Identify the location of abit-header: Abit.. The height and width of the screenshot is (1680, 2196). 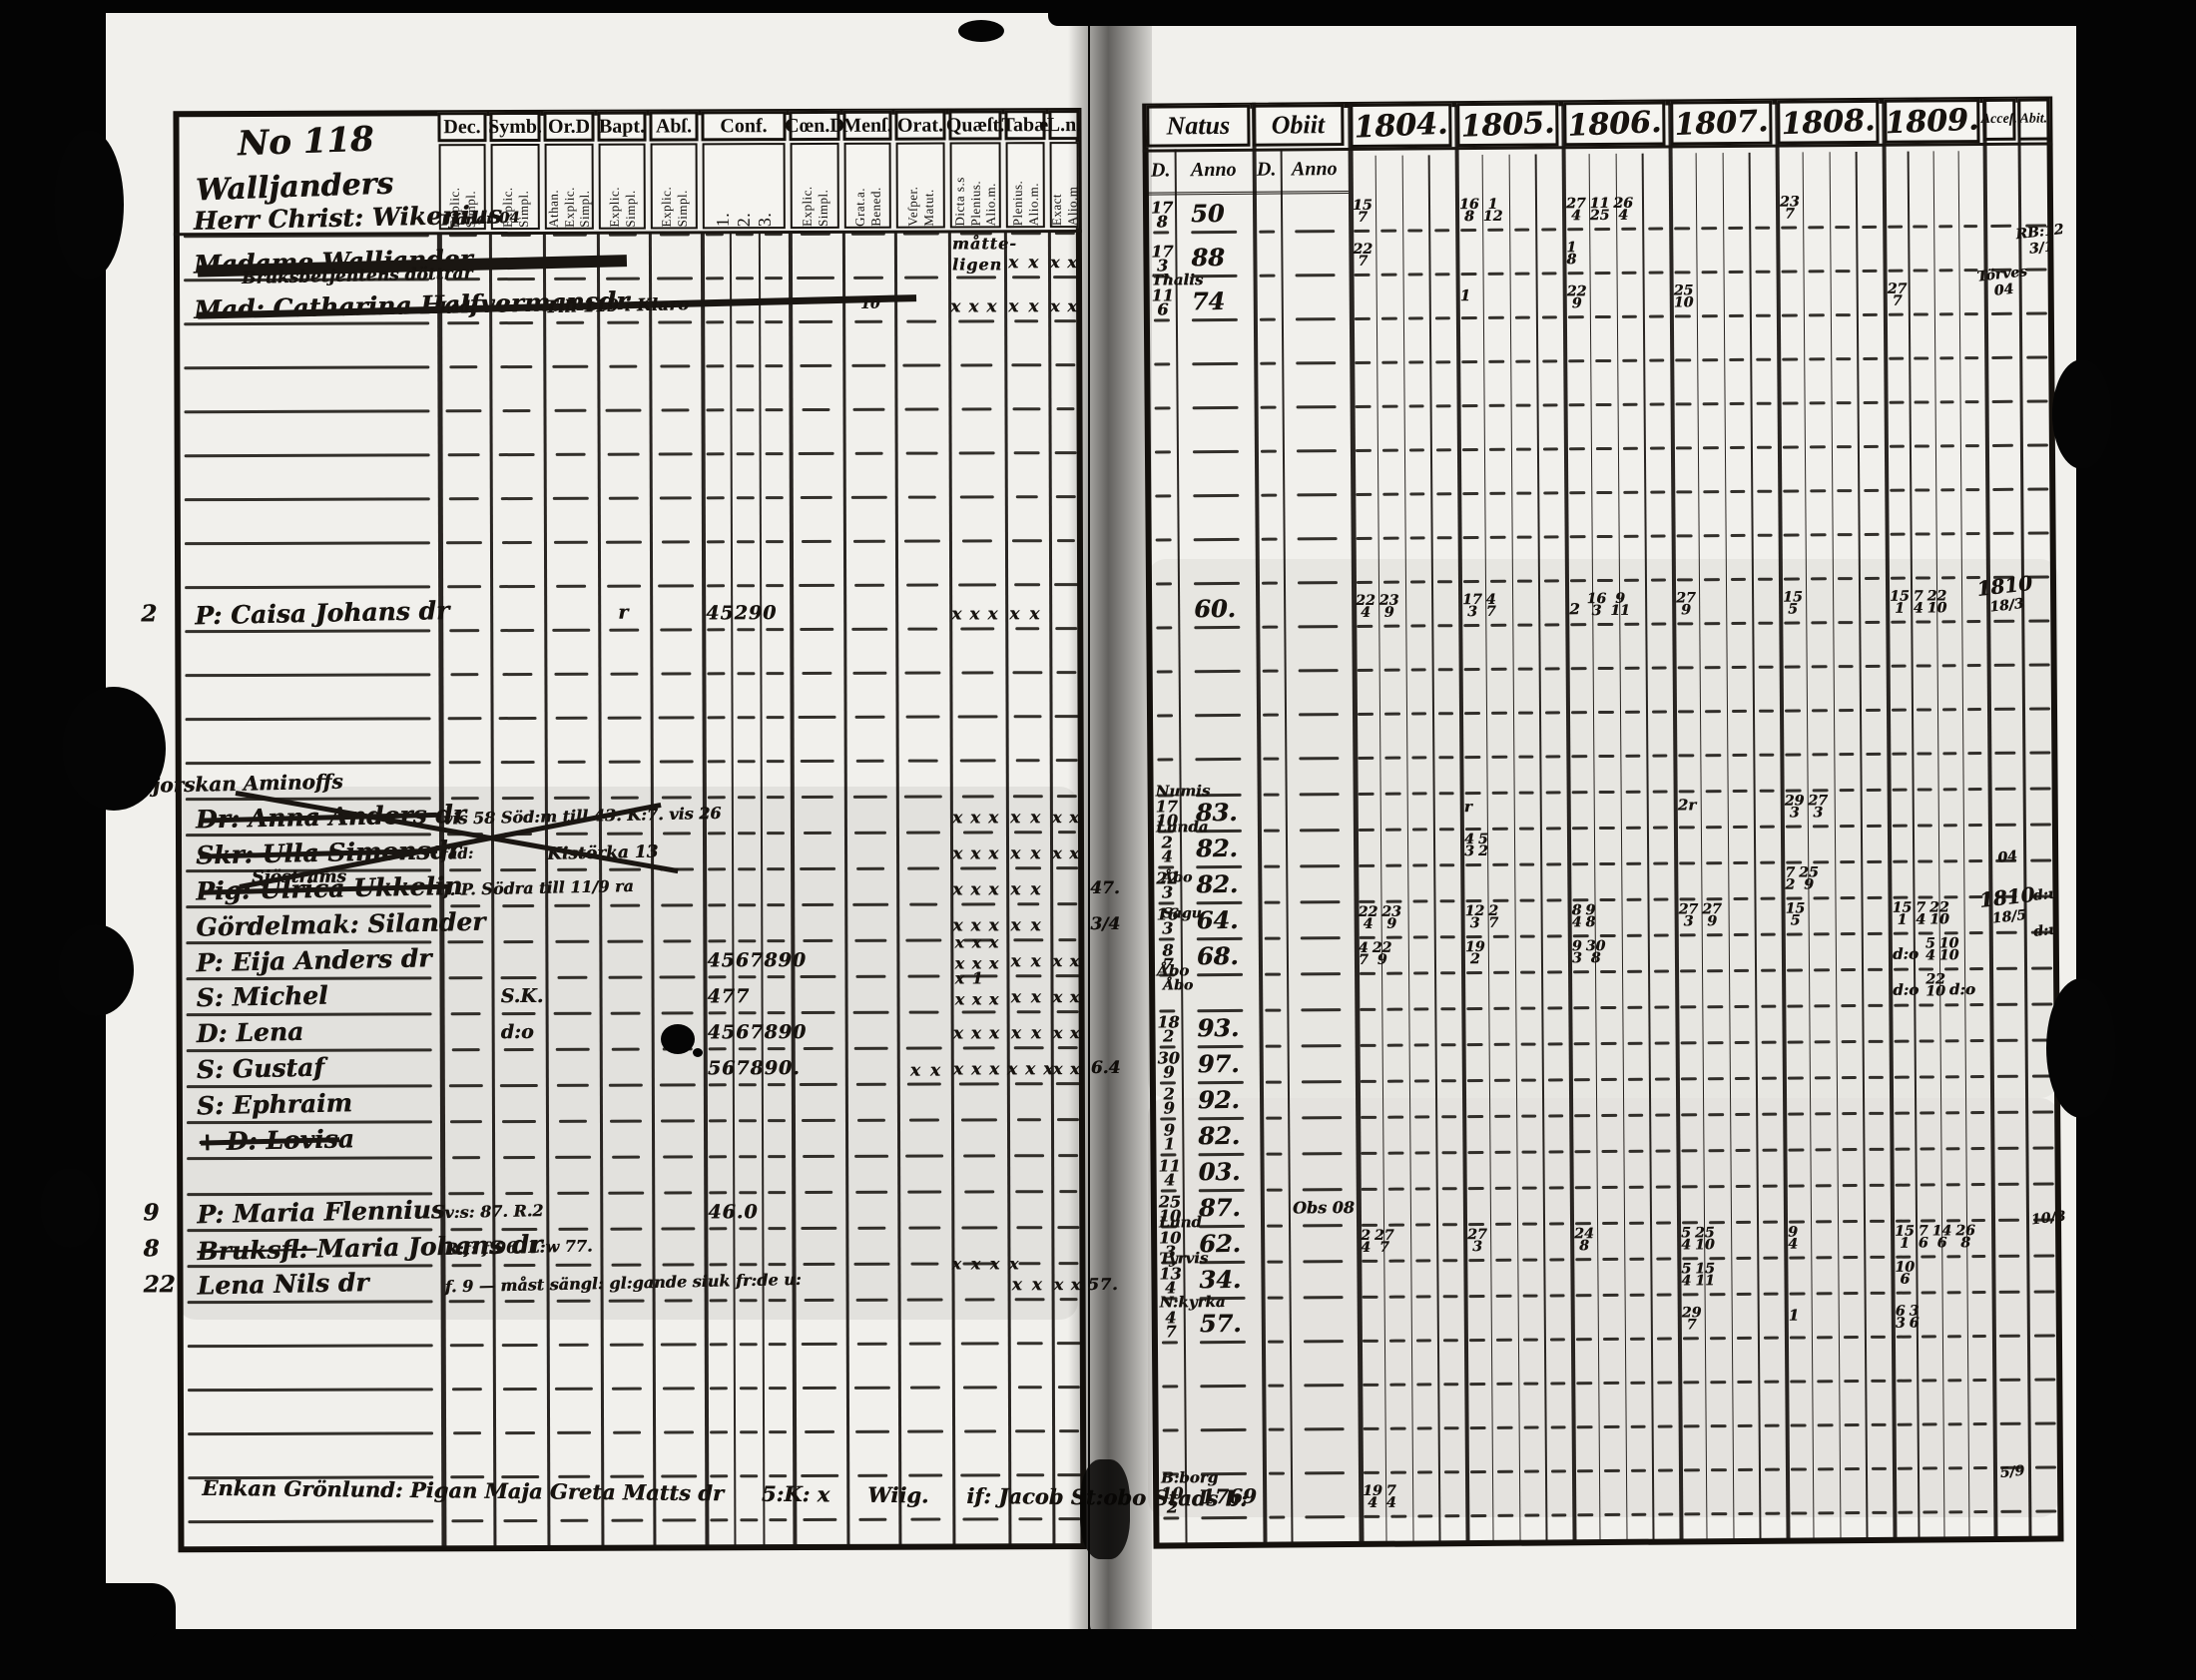
(2033, 119).